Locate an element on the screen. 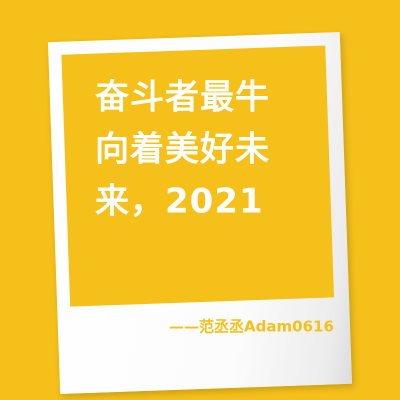 The height and width of the screenshot is (400, 400). signature: ——范丞丞Adam0616 is located at coordinates (252, 326).